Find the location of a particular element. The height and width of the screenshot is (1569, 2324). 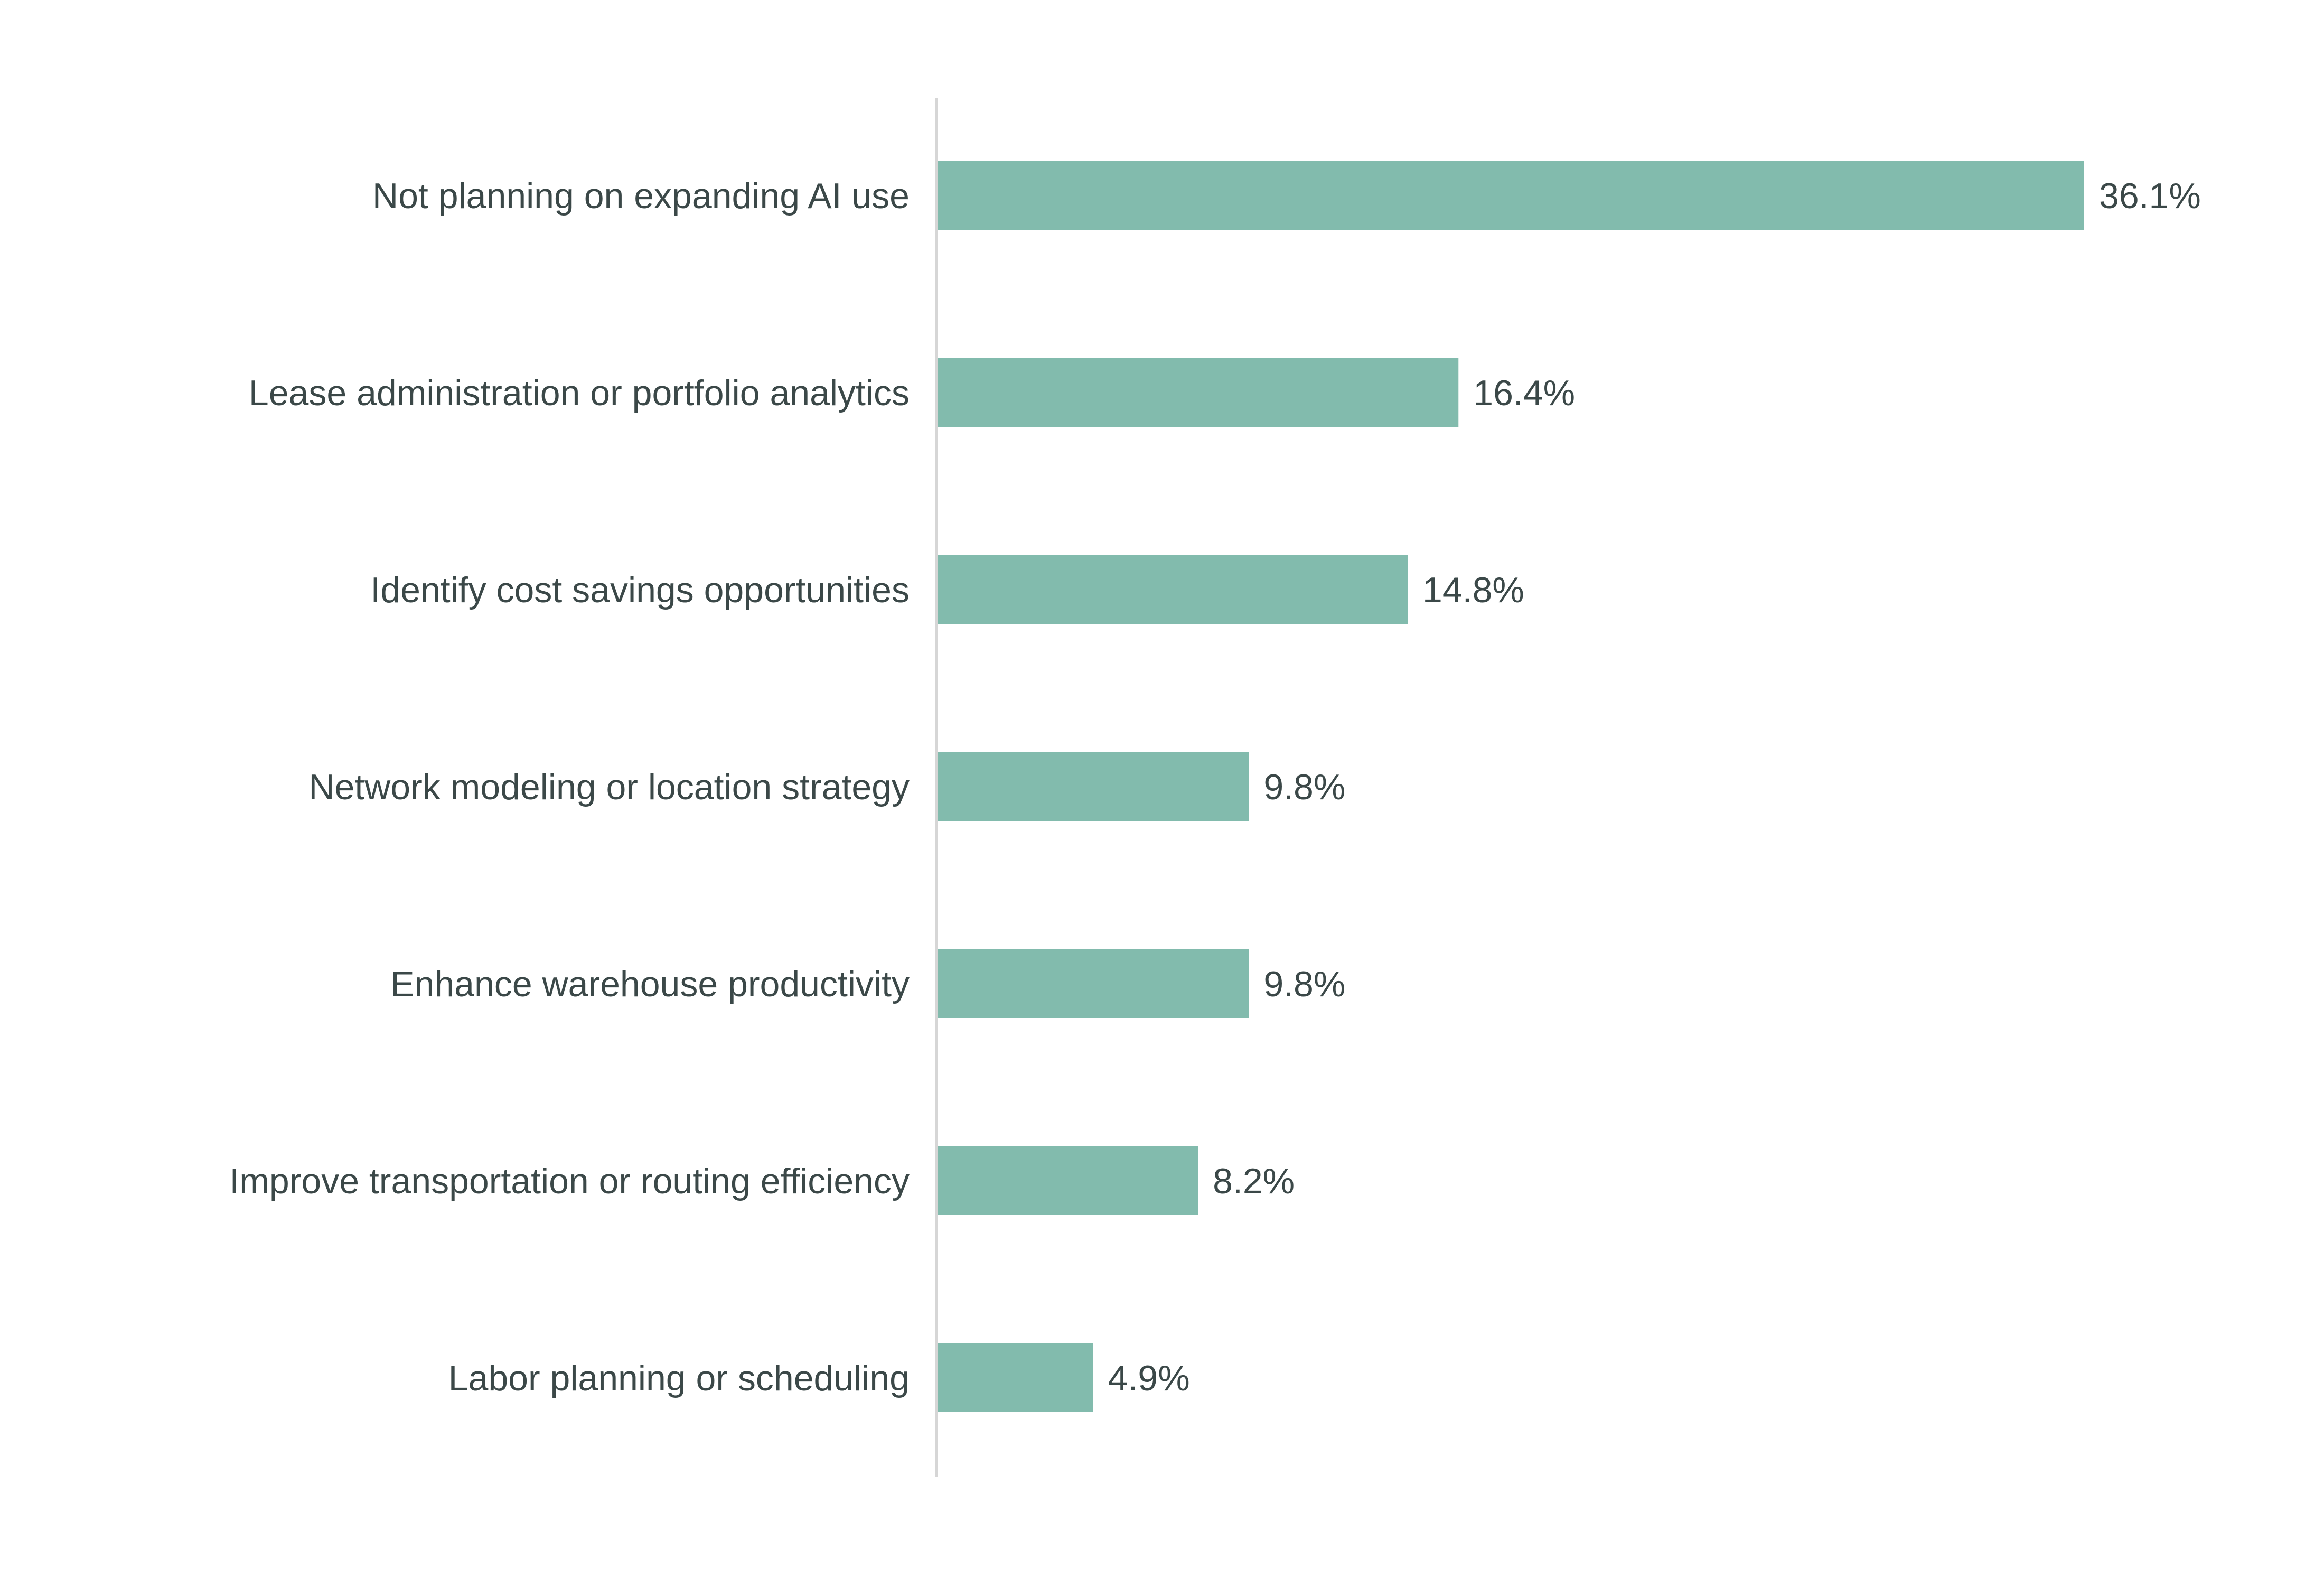

data-label: 16.4% is located at coordinates (1524, 393).